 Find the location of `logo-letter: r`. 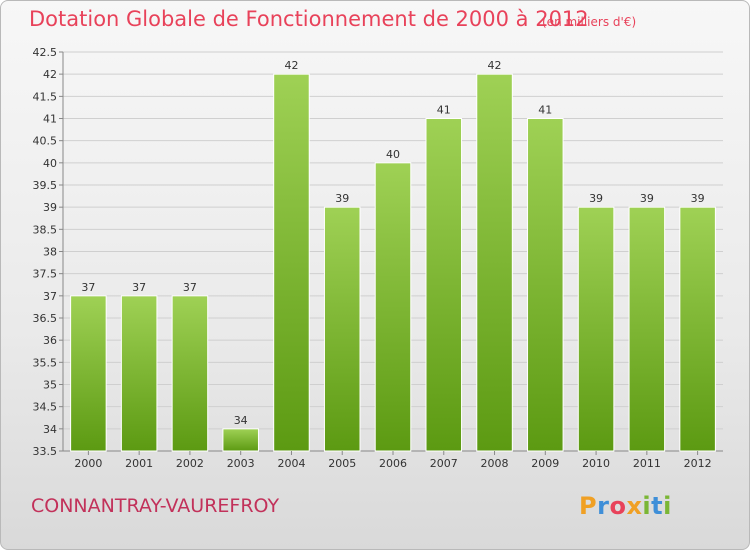

logo-letter: r is located at coordinates (603, 506).